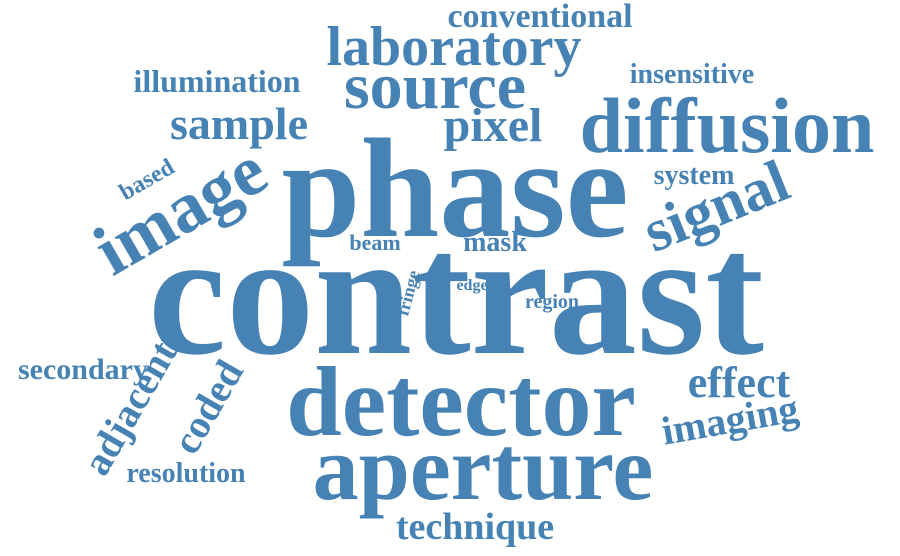 The height and width of the screenshot is (556, 900). What do you see at coordinates (739, 382) in the screenshot?
I see `word-effect: effect` at bounding box center [739, 382].